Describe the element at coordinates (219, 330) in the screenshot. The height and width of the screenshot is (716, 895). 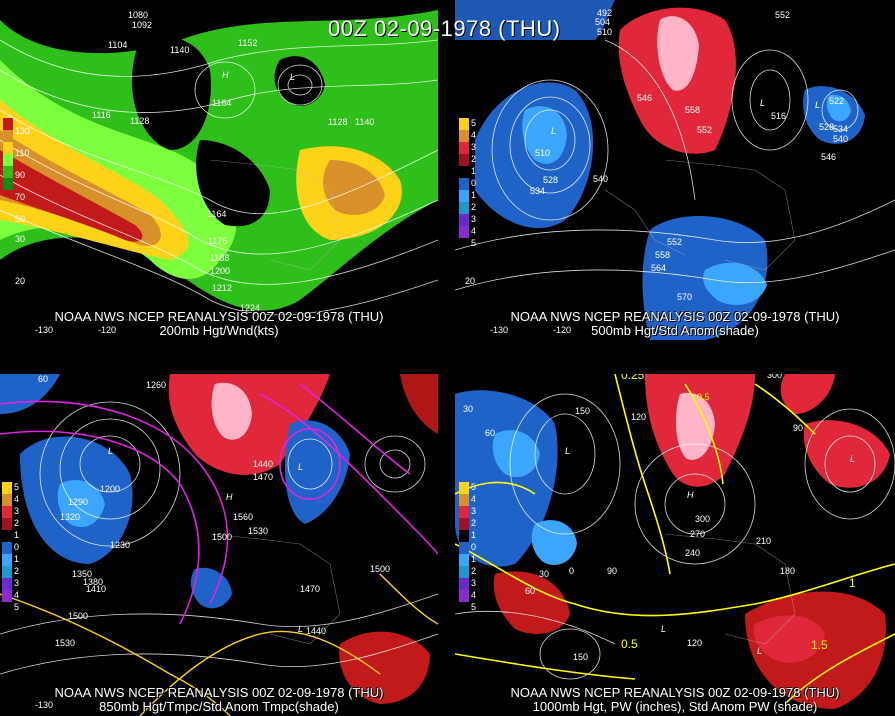
I see `panel-caption-field: 200mb Hgt/Wnd(kts)` at that location.